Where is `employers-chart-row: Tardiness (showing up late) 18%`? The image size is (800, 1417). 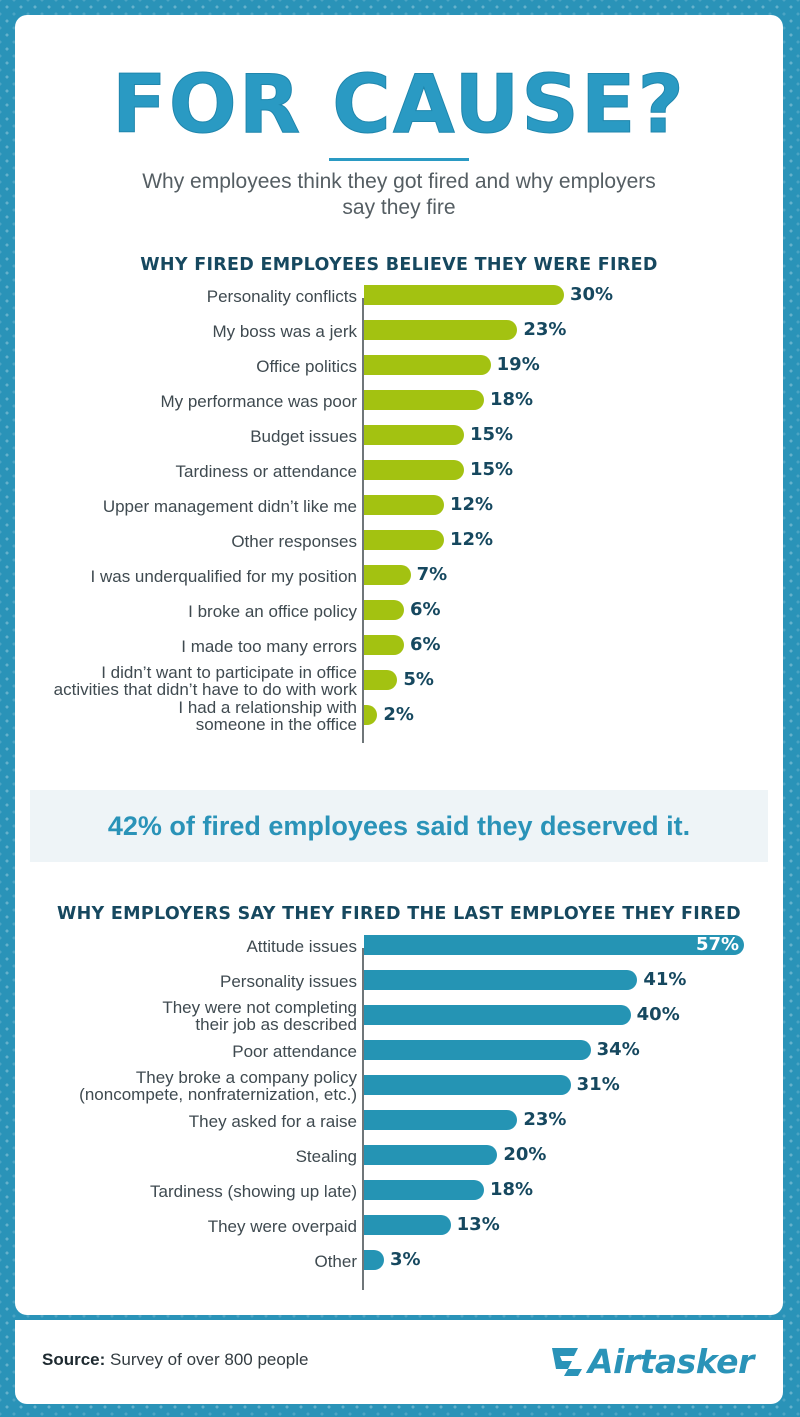 employers-chart-row: Tardiness (showing up late) 18% is located at coordinates (399, 1190).